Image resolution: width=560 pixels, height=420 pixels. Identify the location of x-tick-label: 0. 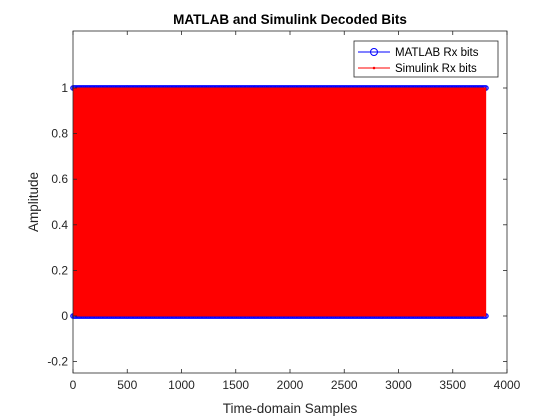
(73, 385).